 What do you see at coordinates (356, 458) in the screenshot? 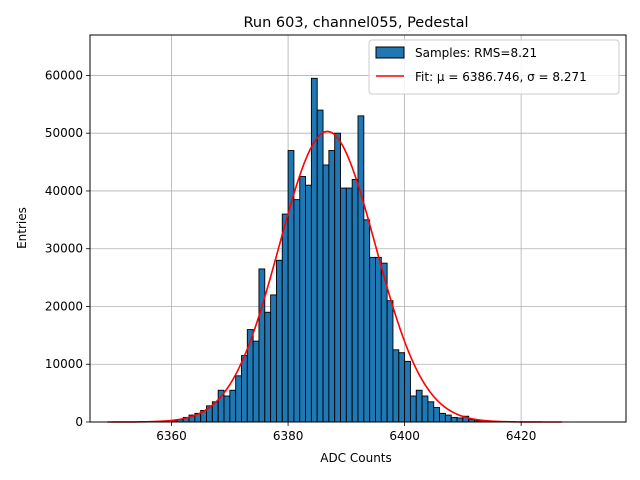
I see `x-axis-label: ADC Counts` at bounding box center [356, 458].